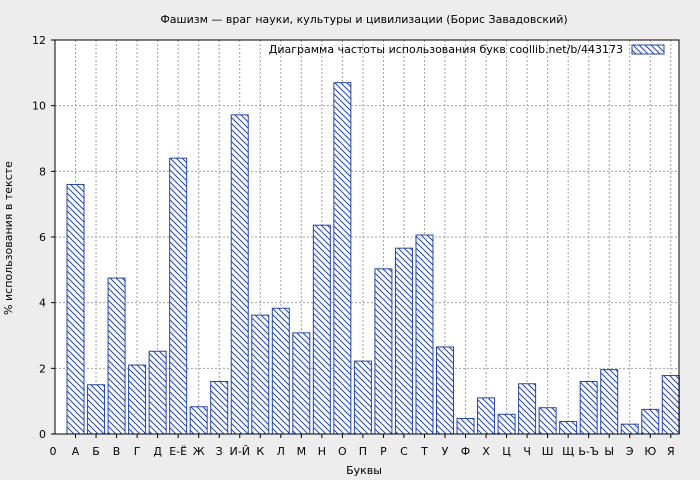 Image resolution: width=700 pixels, height=480 pixels. What do you see at coordinates (609, 402) in the screenshot?
I see `bar-Ы` at bounding box center [609, 402].